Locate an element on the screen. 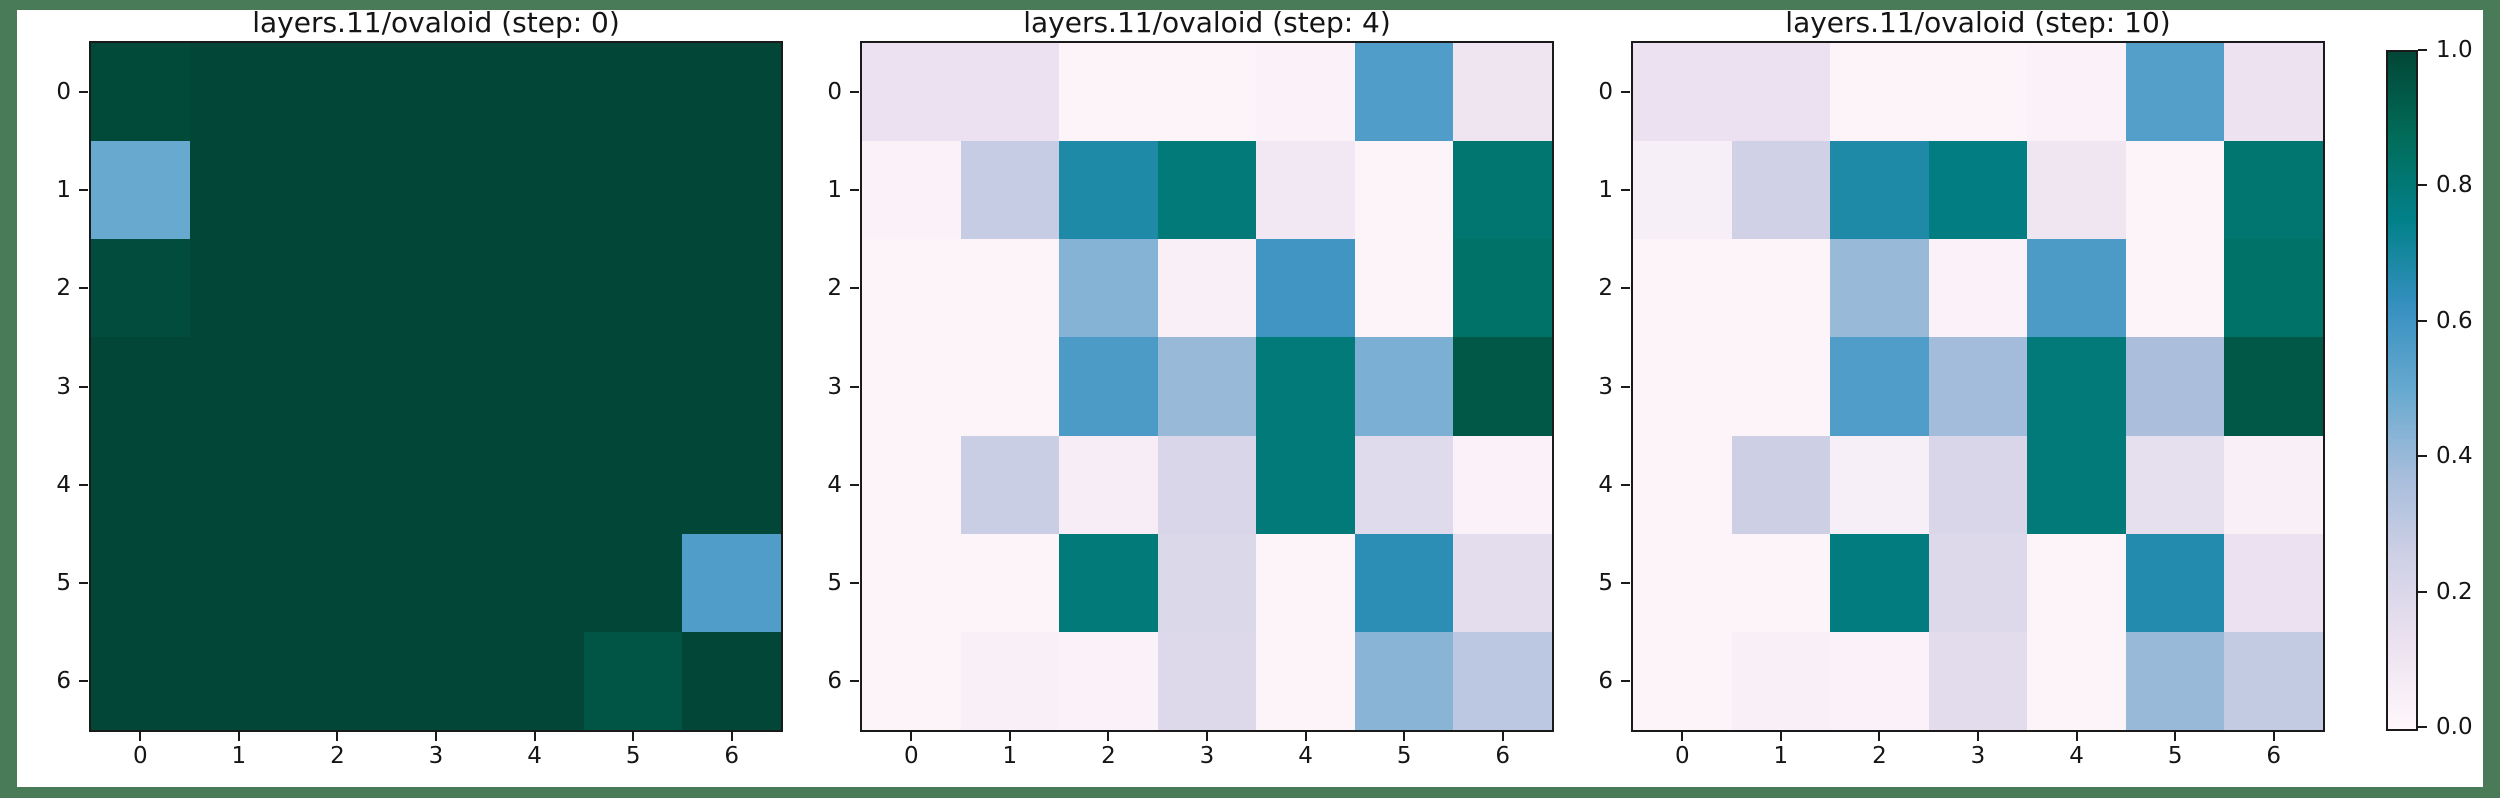 This screenshot has width=2500, height=798. x-tick-label: 2 is located at coordinates (1879, 756).